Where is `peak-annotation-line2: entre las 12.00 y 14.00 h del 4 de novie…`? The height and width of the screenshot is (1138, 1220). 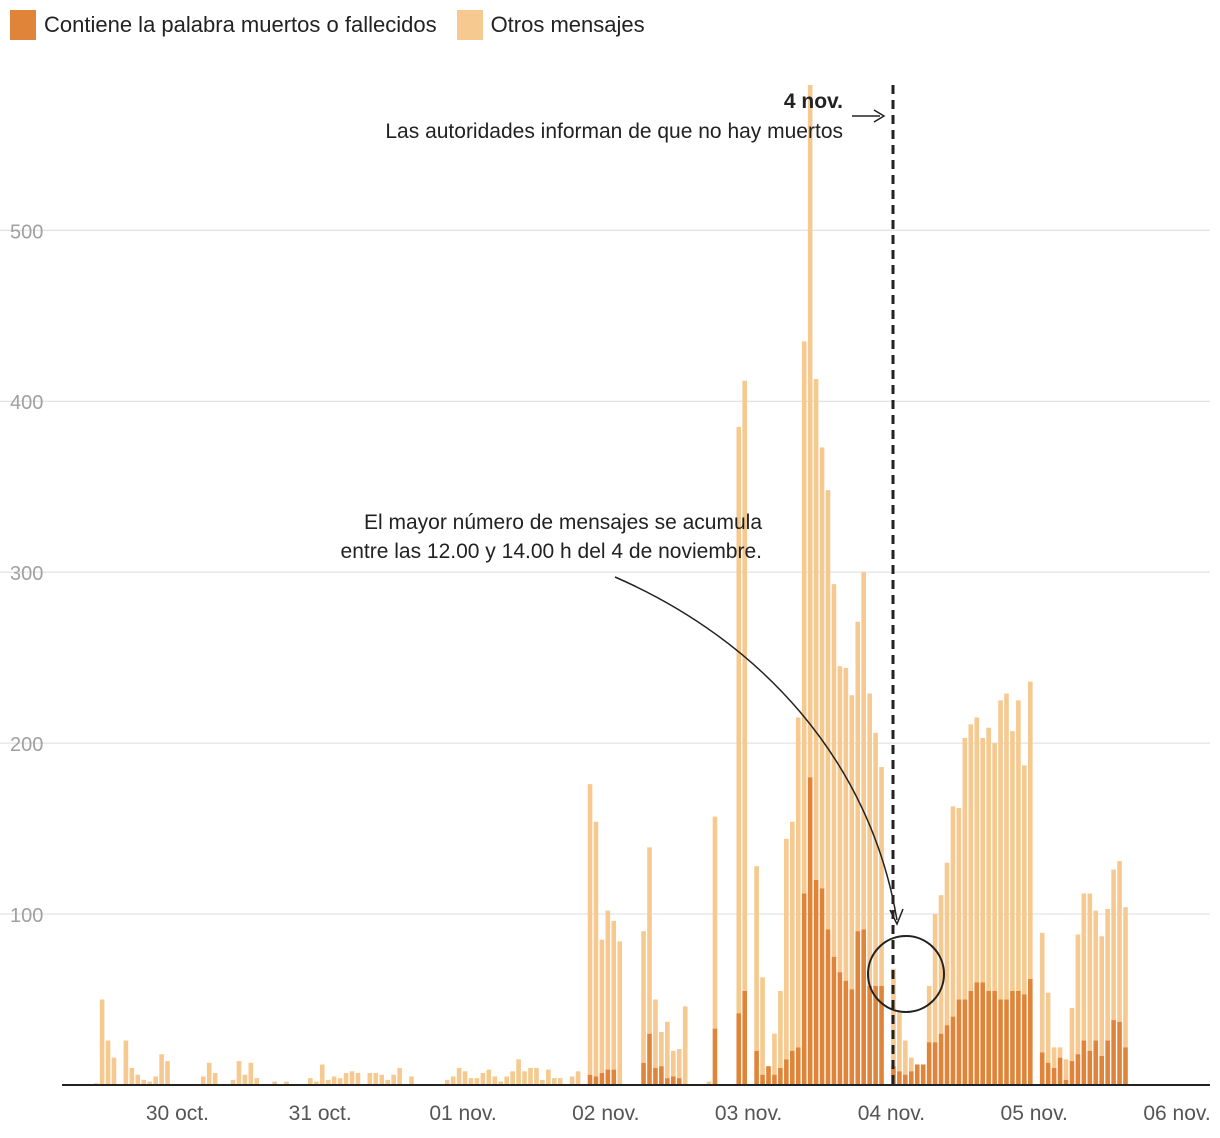
peak-annotation-line2: entre las 12.00 y 14.00 h del 4 de novie… is located at coordinates (551, 551).